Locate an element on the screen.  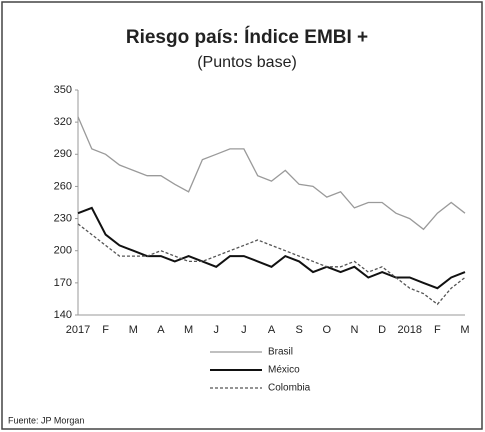
y-tick-label: 140 is located at coordinates (63, 315).